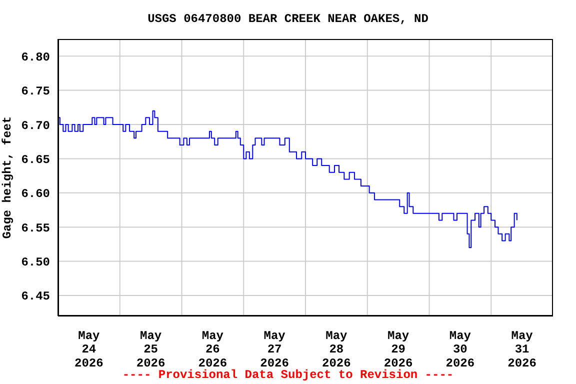 The image size is (576, 384). I want to click on text: ---- Provisional Data Subject to Revision ----, so click(288, 375).